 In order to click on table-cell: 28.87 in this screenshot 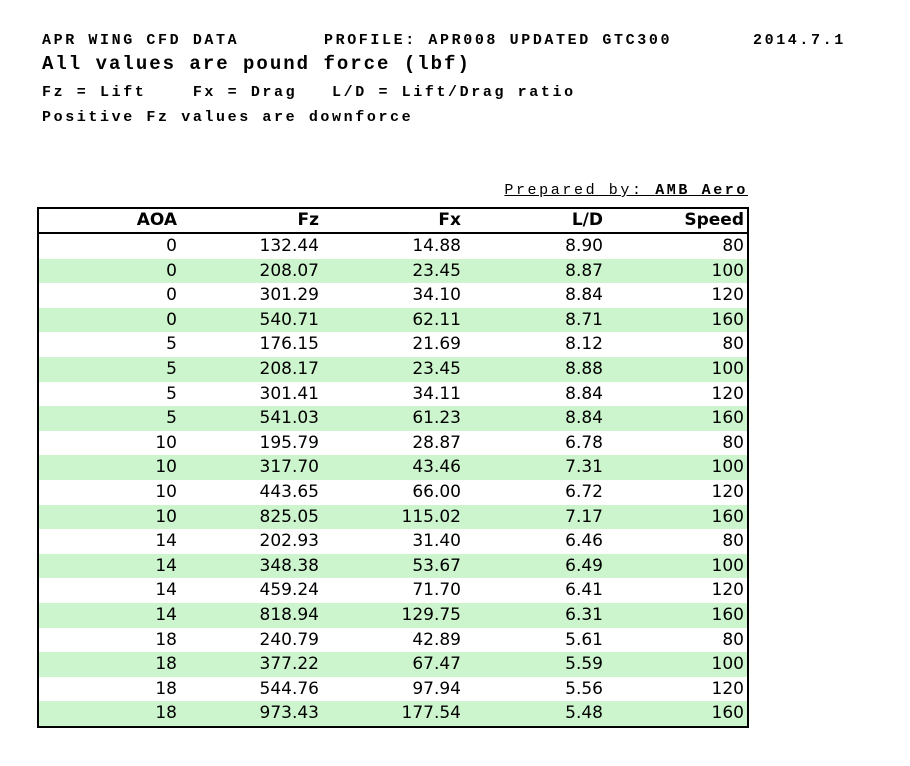, I will do `click(436, 442)`.